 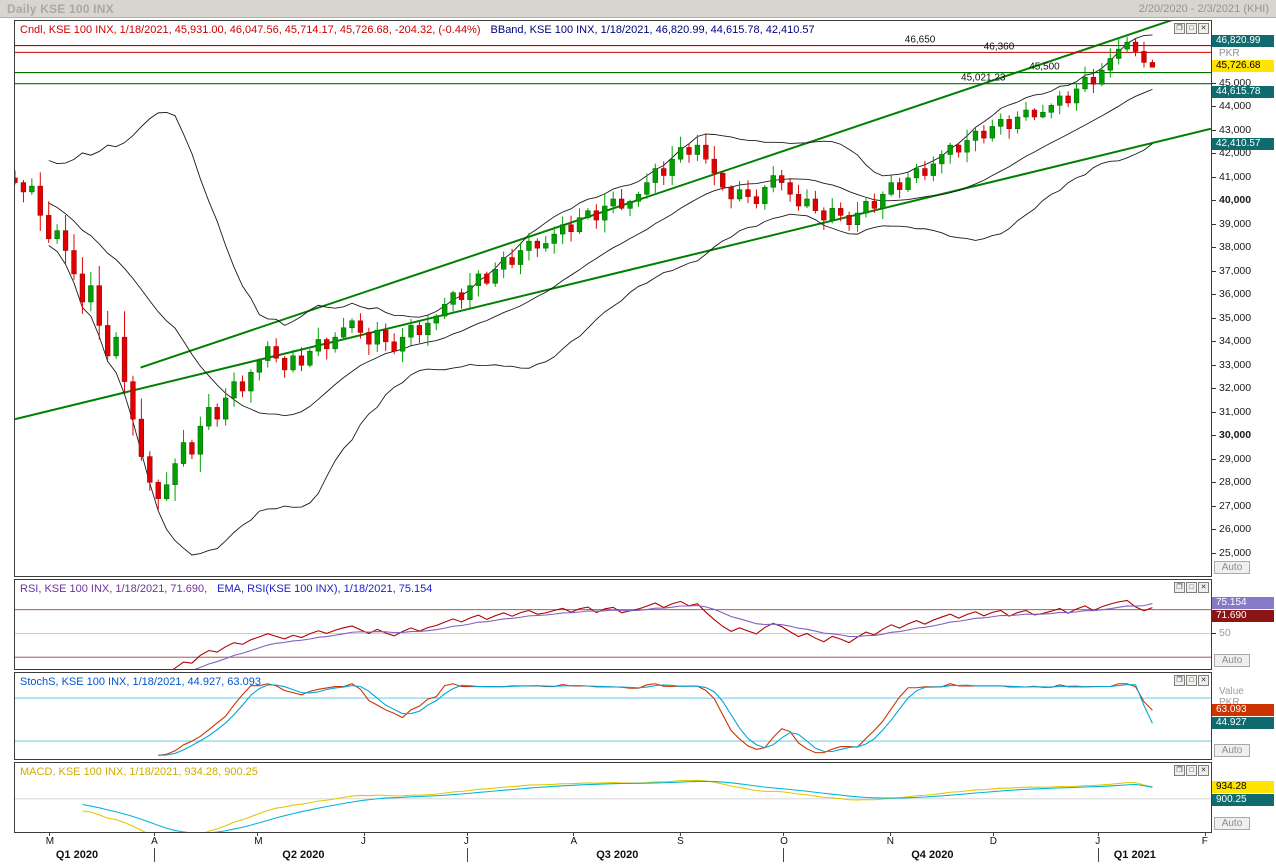 I want to click on currency-label: PKR, so click(x=1229, y=53).